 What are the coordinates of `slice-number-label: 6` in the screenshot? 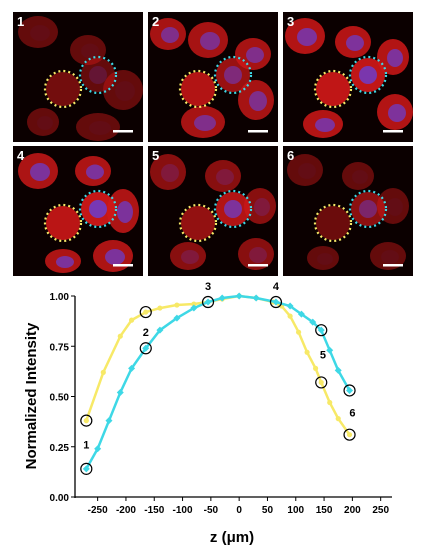 It's located at (352, 414).